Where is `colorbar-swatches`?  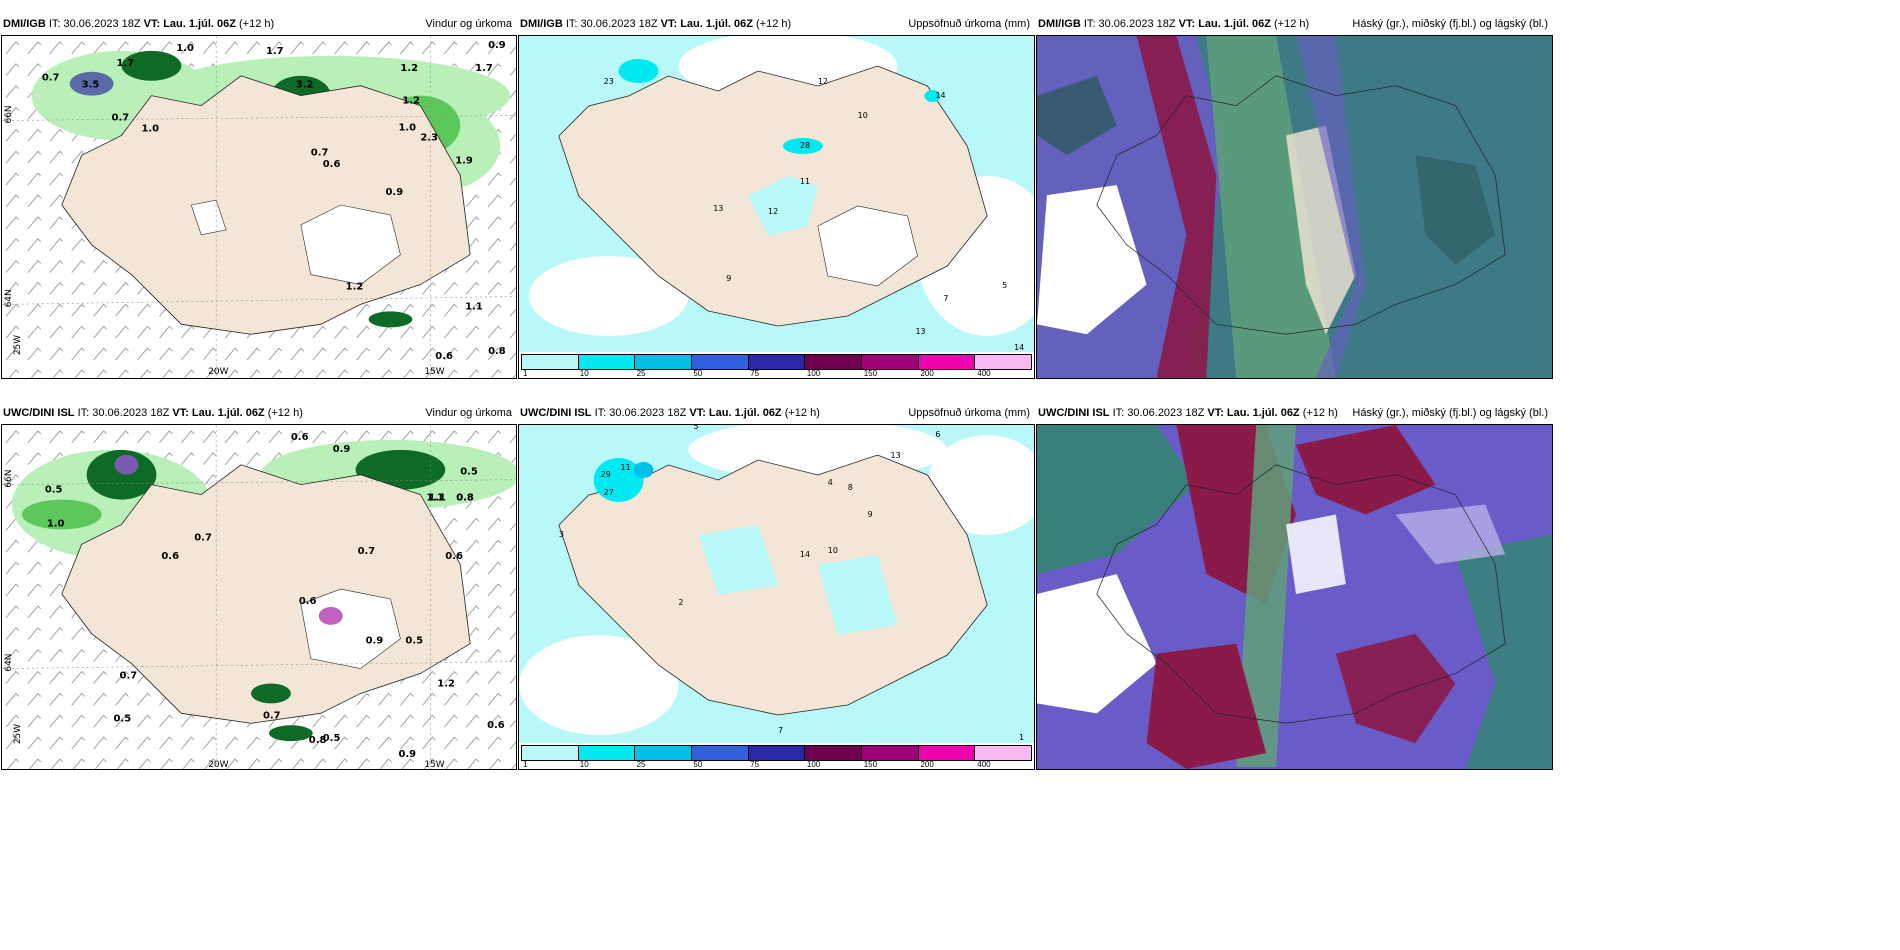
colorbar-swatches is located at coordinates (776, 362).